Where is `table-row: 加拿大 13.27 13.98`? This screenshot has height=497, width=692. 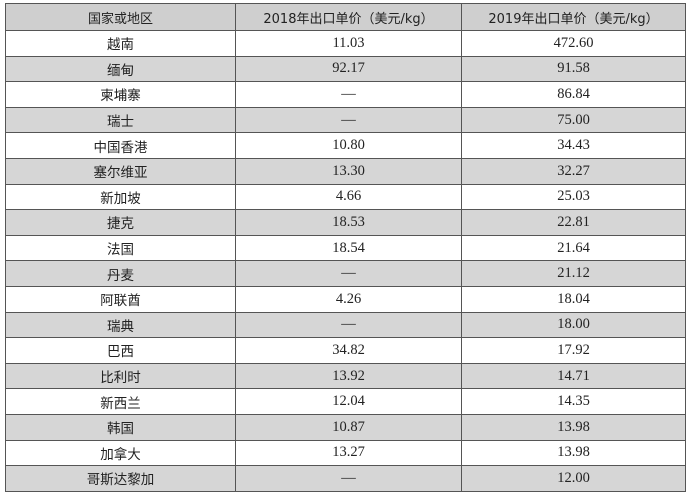 table-row: 加拿大 13.27 13.98 is located at coordinates (345, 453).